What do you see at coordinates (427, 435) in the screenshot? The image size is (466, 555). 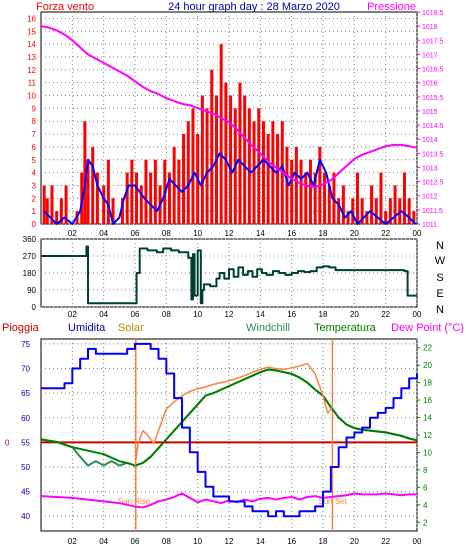 I see `temperature-tick-label: 12` at bounding box center [427, 435].